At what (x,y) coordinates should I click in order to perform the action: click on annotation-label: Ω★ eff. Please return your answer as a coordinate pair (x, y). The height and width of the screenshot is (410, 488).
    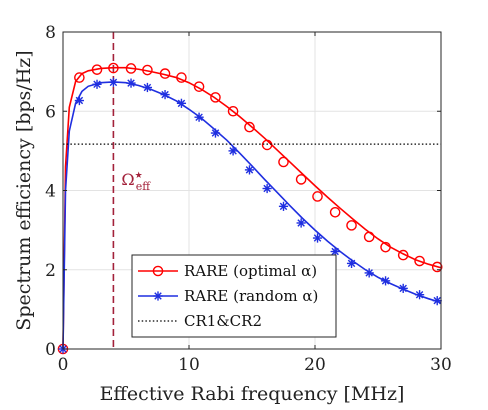
    Looking at the image, I should click on (136, 181).